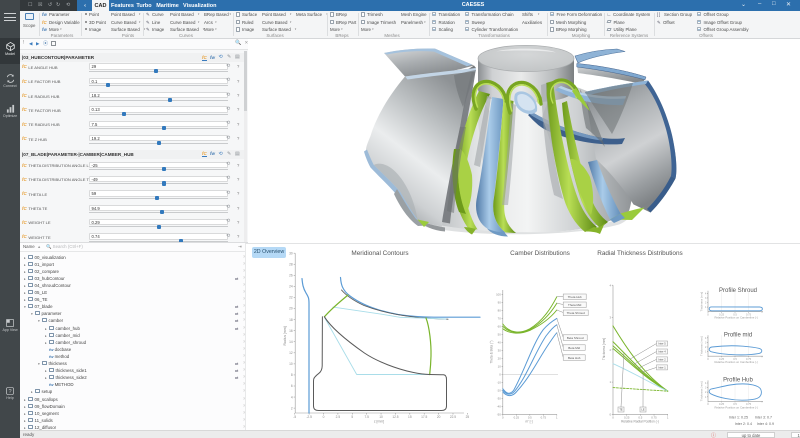 Image resolution: width=800 pixels, height=438 pixels. What do you see at coordinates (574, 358) in the screenshot?
I see `svg-text: Beta Hub` at bounding box center [574, 358].